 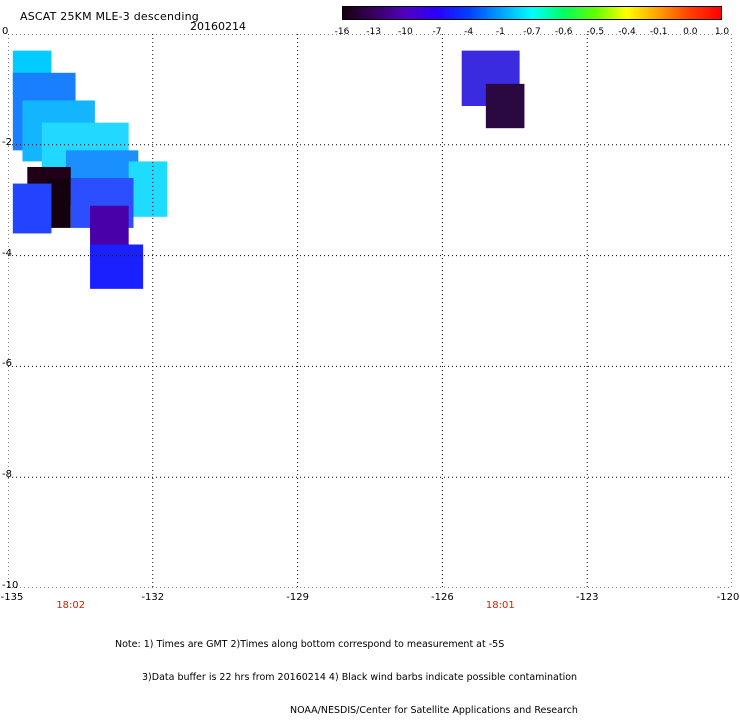 I want to click on colorbar-tick: -0.6, so click(x=563, y=32).